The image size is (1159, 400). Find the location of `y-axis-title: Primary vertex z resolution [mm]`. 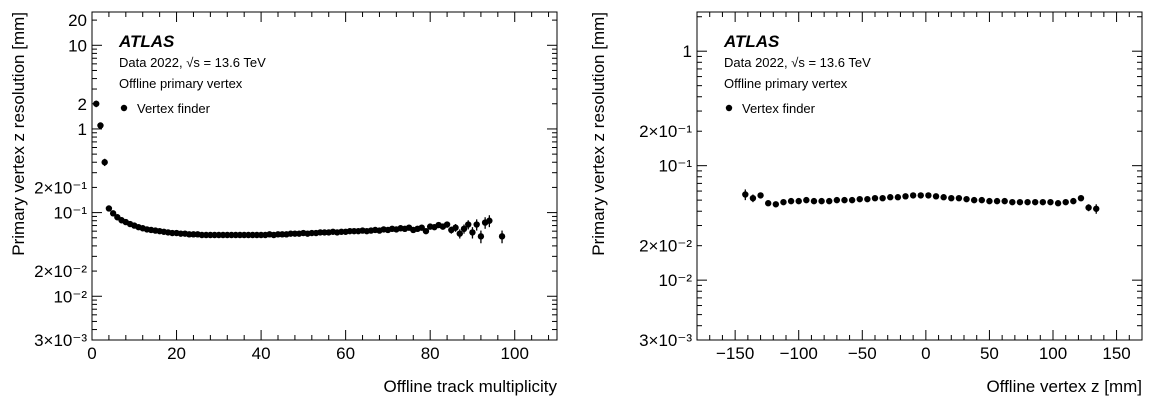

y-axis-title: Primary vertex z resolution [mm] is located at coordinates (18, 134).